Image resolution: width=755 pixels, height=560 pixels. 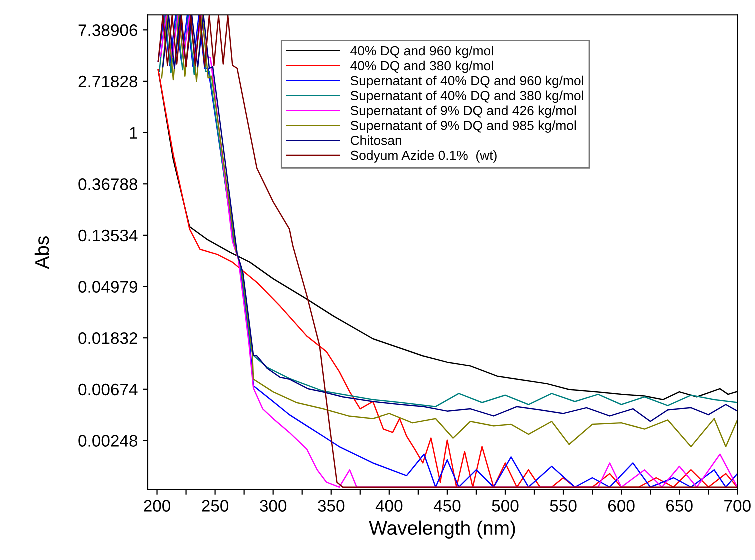 What do you see at coordinates (42, 253) in the screenshot?
I see `y-axis-title: Abs` at bounding box center [42, 253].